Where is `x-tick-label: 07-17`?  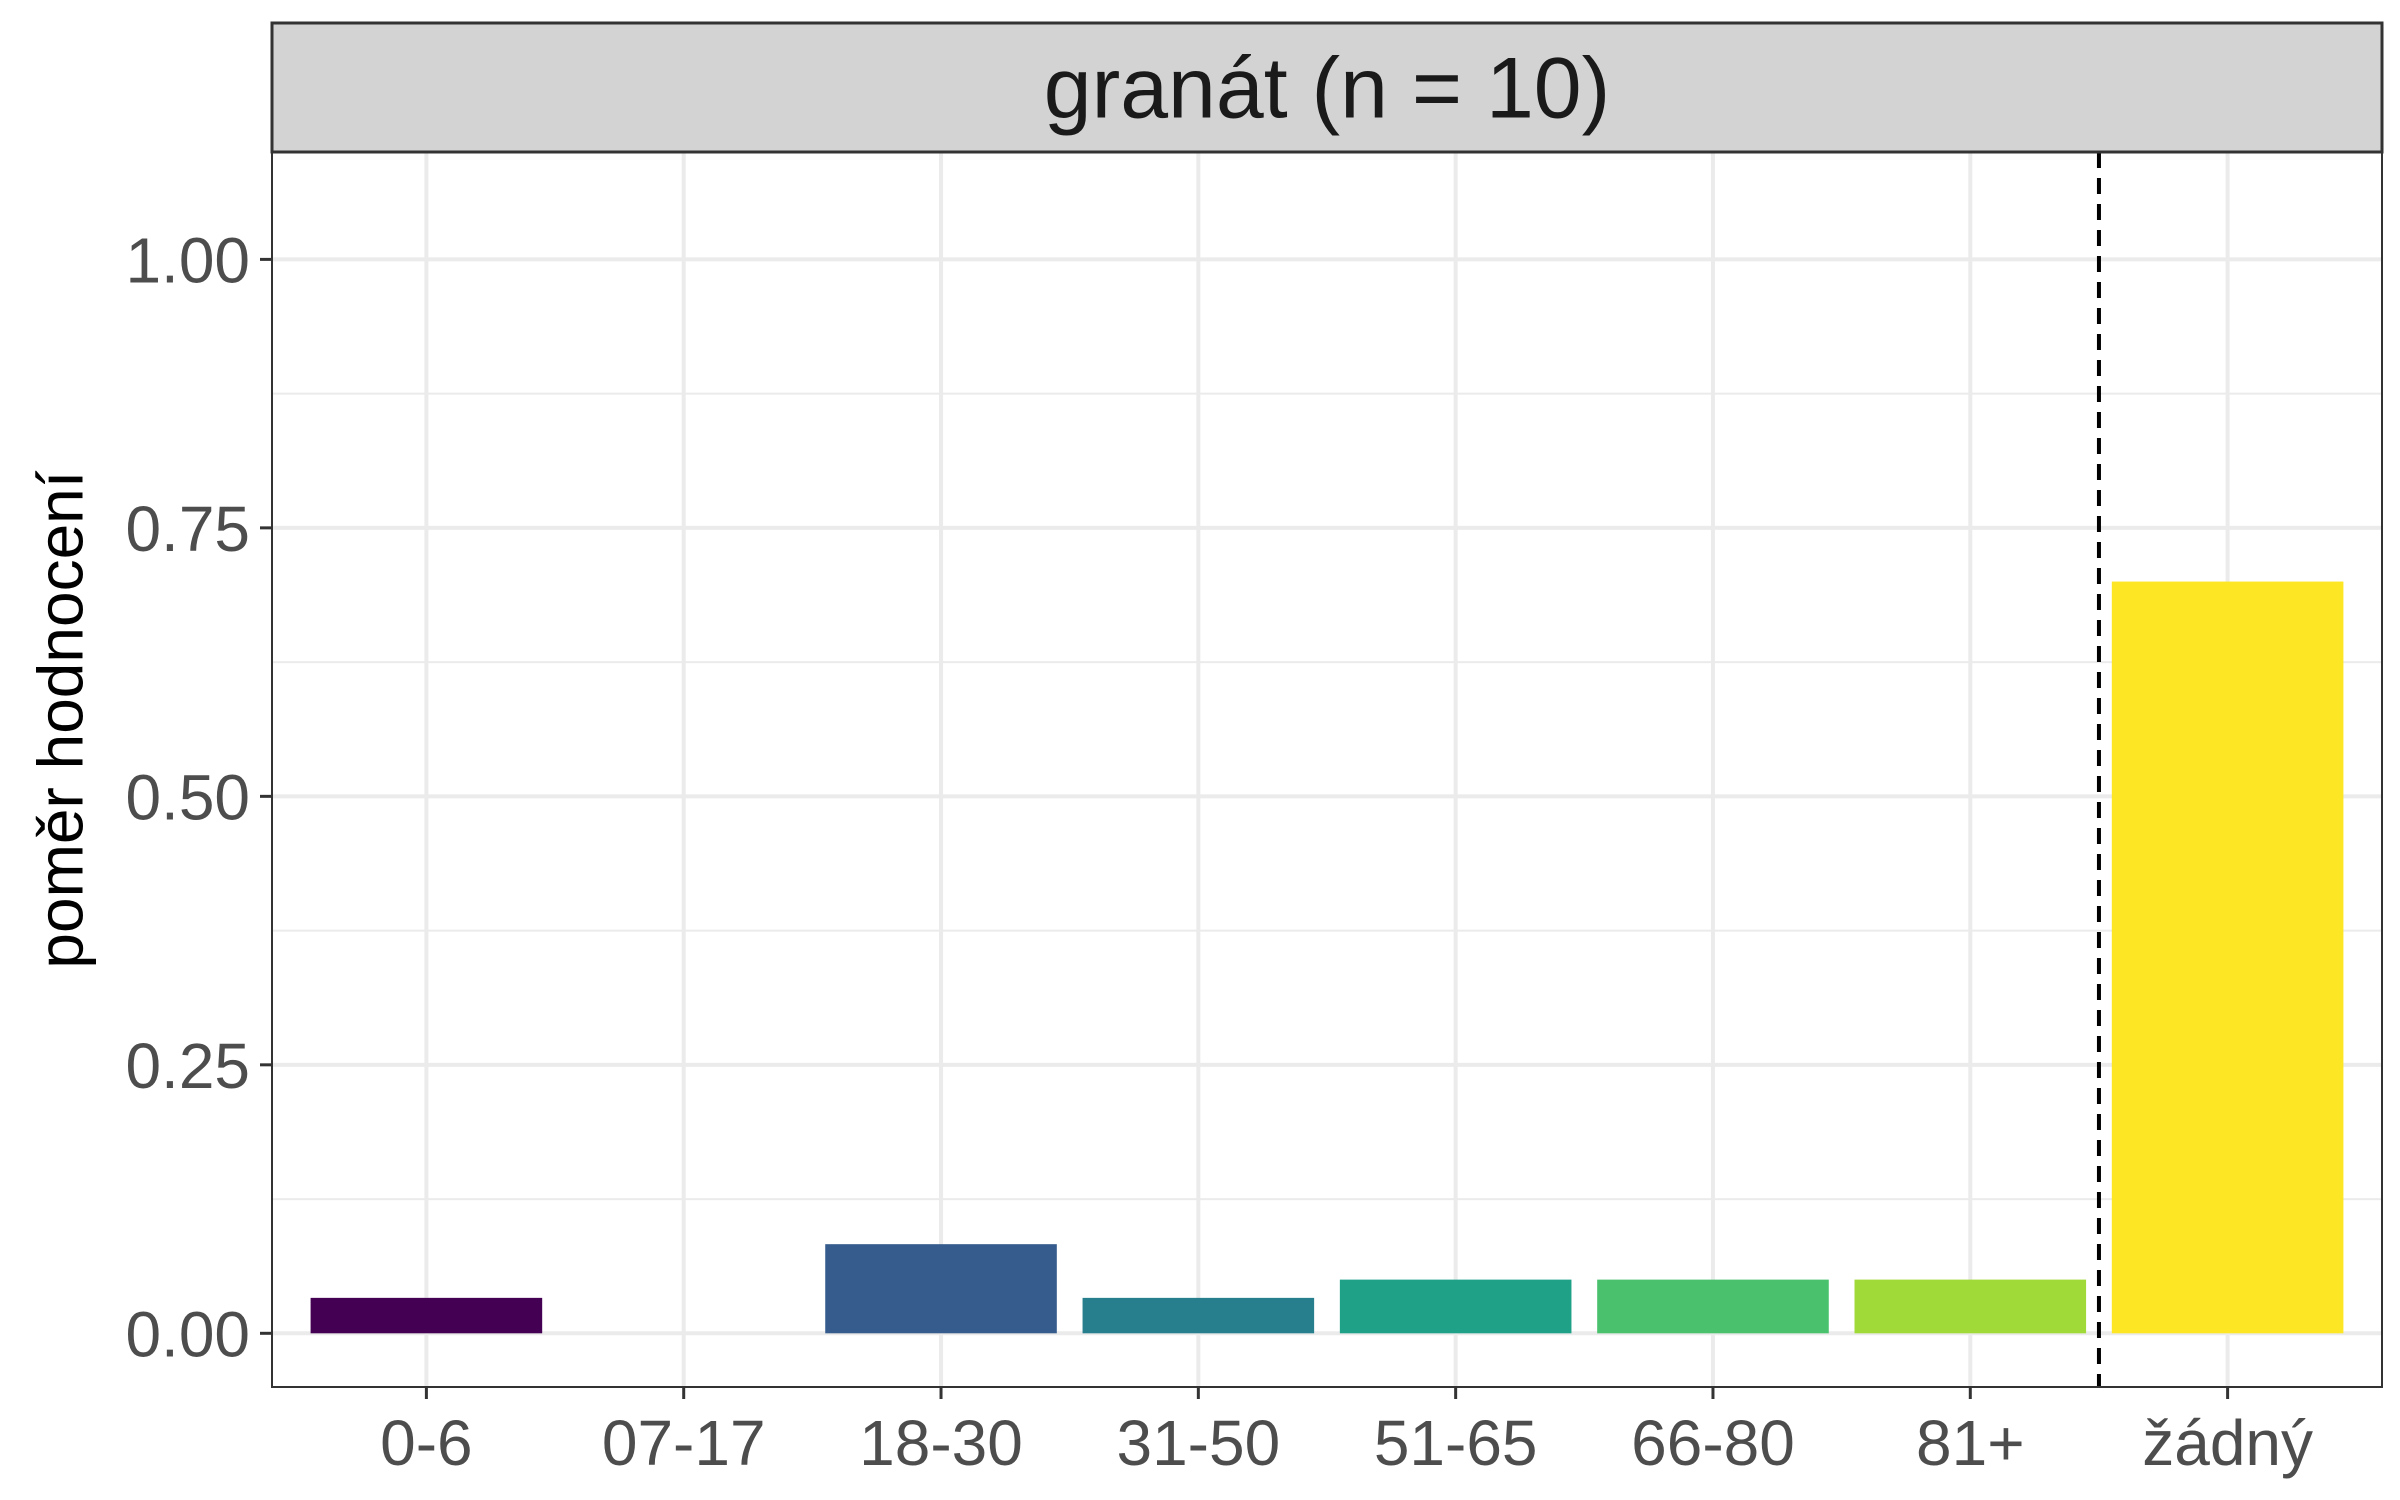 x-tick-label: 07-17 is located at coordinates (684, 1443).